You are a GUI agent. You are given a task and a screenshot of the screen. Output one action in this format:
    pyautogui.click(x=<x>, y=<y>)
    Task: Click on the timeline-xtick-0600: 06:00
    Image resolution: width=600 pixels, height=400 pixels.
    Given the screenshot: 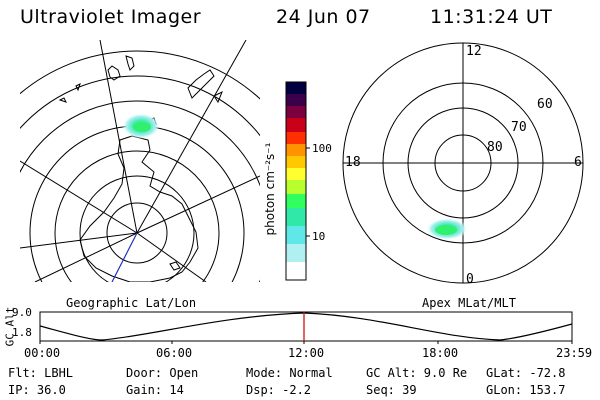 What is the action you would take?
    pyautogui.click(x=174, y=353)
    